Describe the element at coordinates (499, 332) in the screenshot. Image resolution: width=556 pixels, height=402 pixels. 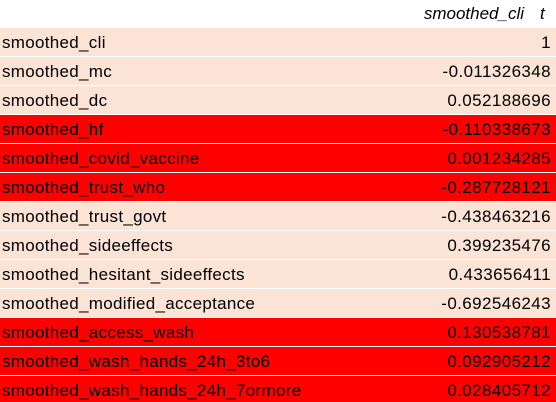
I see `correlation-value-cell: 0.130538781` at that location.